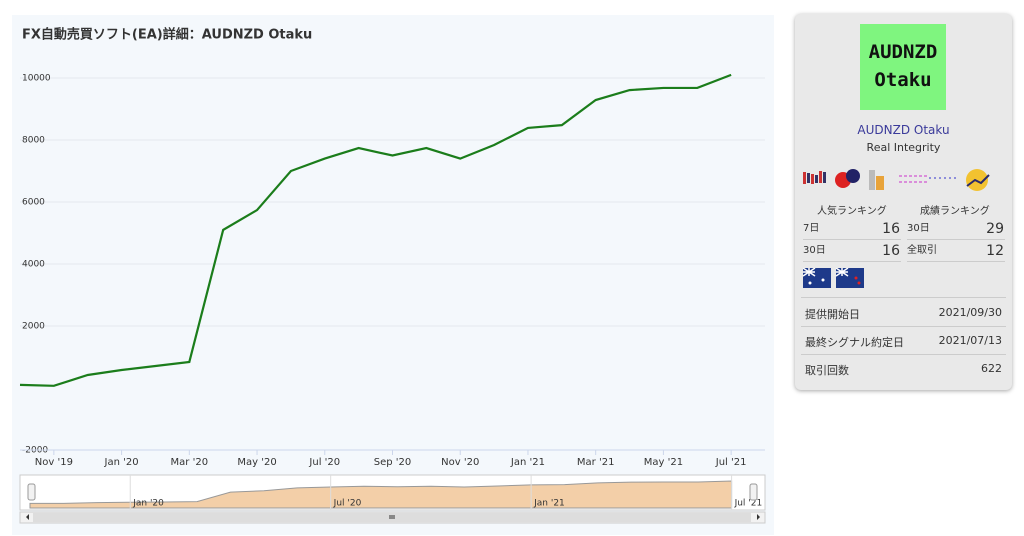 Image resolution: width=1024 pixels, height=536 pixels. Describe the element at coordinates (970, 340) in the screenshot. I see `detail-value: 2021/07/13` at that location.